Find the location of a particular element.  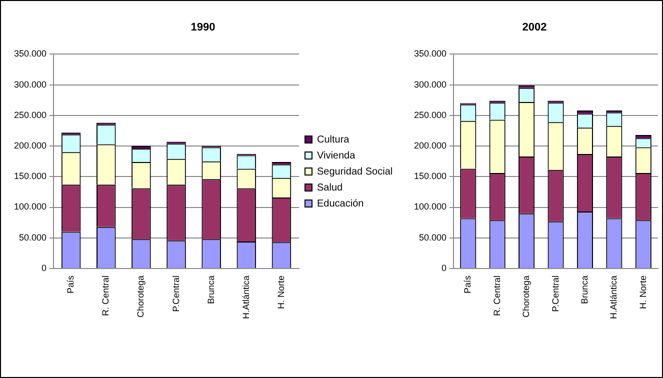

legend-label: Seguridad Social is located at coordinates (355, 172).